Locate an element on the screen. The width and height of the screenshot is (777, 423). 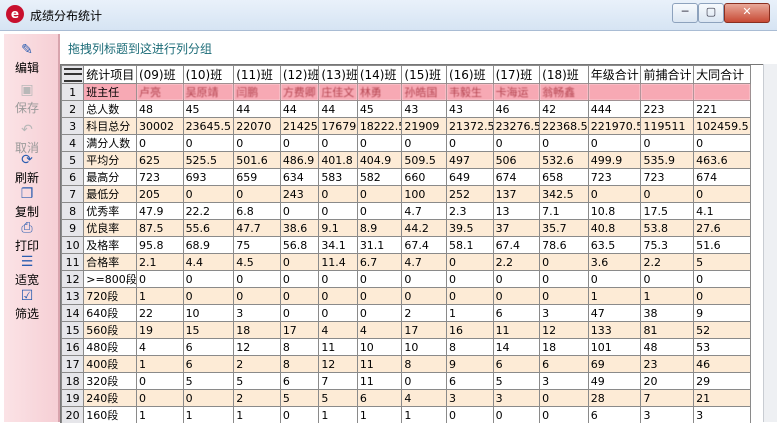
column-header: (15)班 is located at coordinates (424, 75).